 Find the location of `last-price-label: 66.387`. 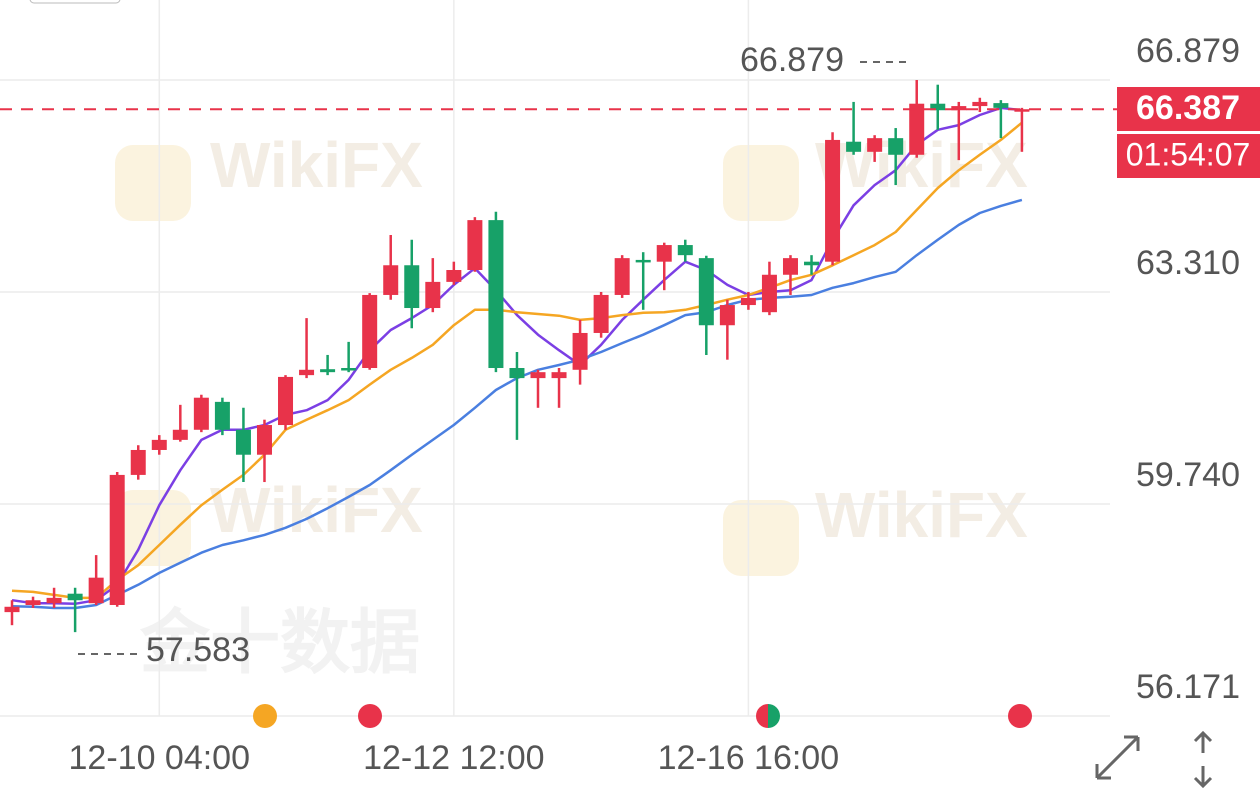

last-price-label: 66.387 is located at coordinates (1188, 108).